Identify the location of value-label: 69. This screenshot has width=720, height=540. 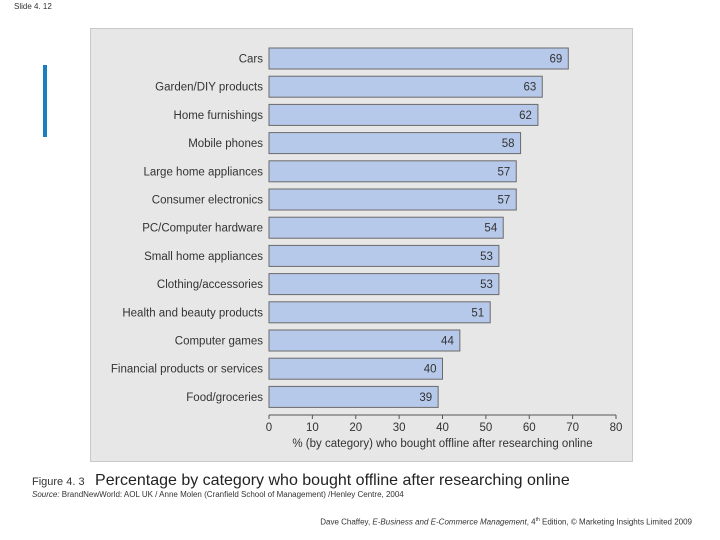
(555, 60).